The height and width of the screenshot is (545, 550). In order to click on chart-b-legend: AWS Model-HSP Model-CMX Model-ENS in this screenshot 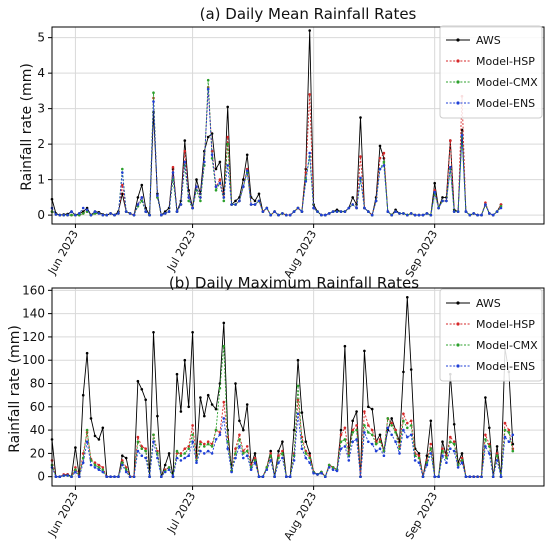, I will do `click(491, 335)`.